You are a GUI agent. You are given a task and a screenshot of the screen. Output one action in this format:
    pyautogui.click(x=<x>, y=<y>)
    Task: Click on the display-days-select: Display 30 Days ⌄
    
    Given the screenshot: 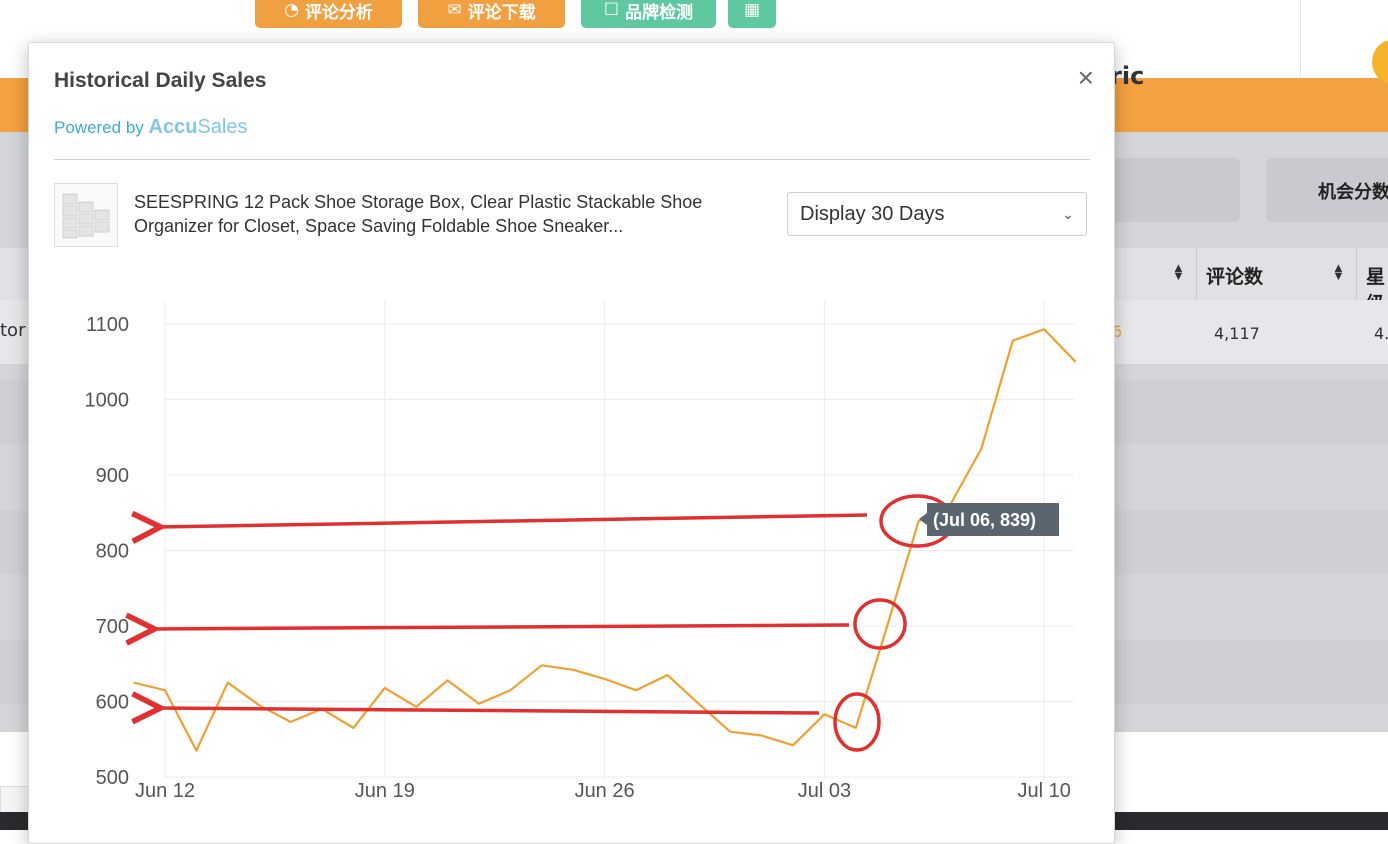 What is the action you would take?
    pyautogui.click(x=937, y=214)
    